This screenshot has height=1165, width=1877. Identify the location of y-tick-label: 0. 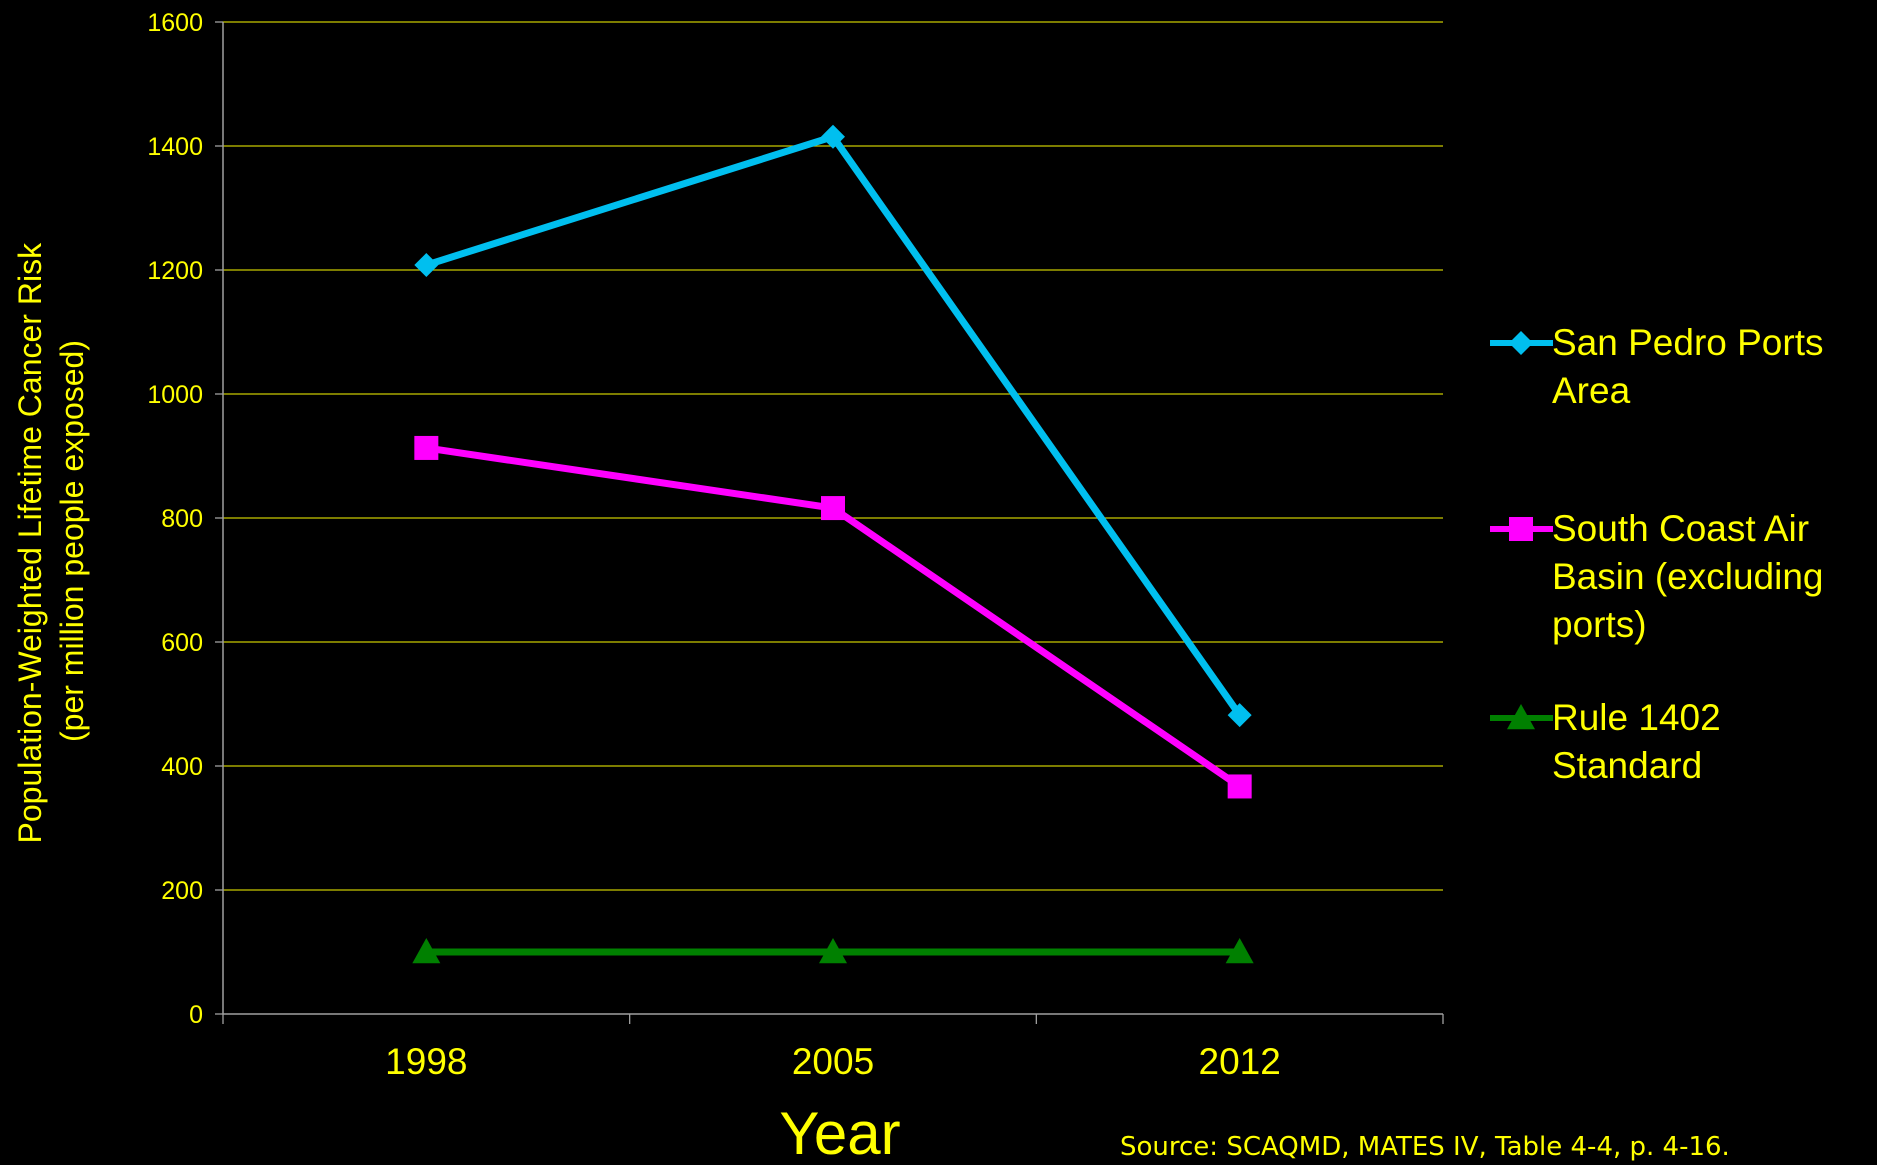
(196, 1015).